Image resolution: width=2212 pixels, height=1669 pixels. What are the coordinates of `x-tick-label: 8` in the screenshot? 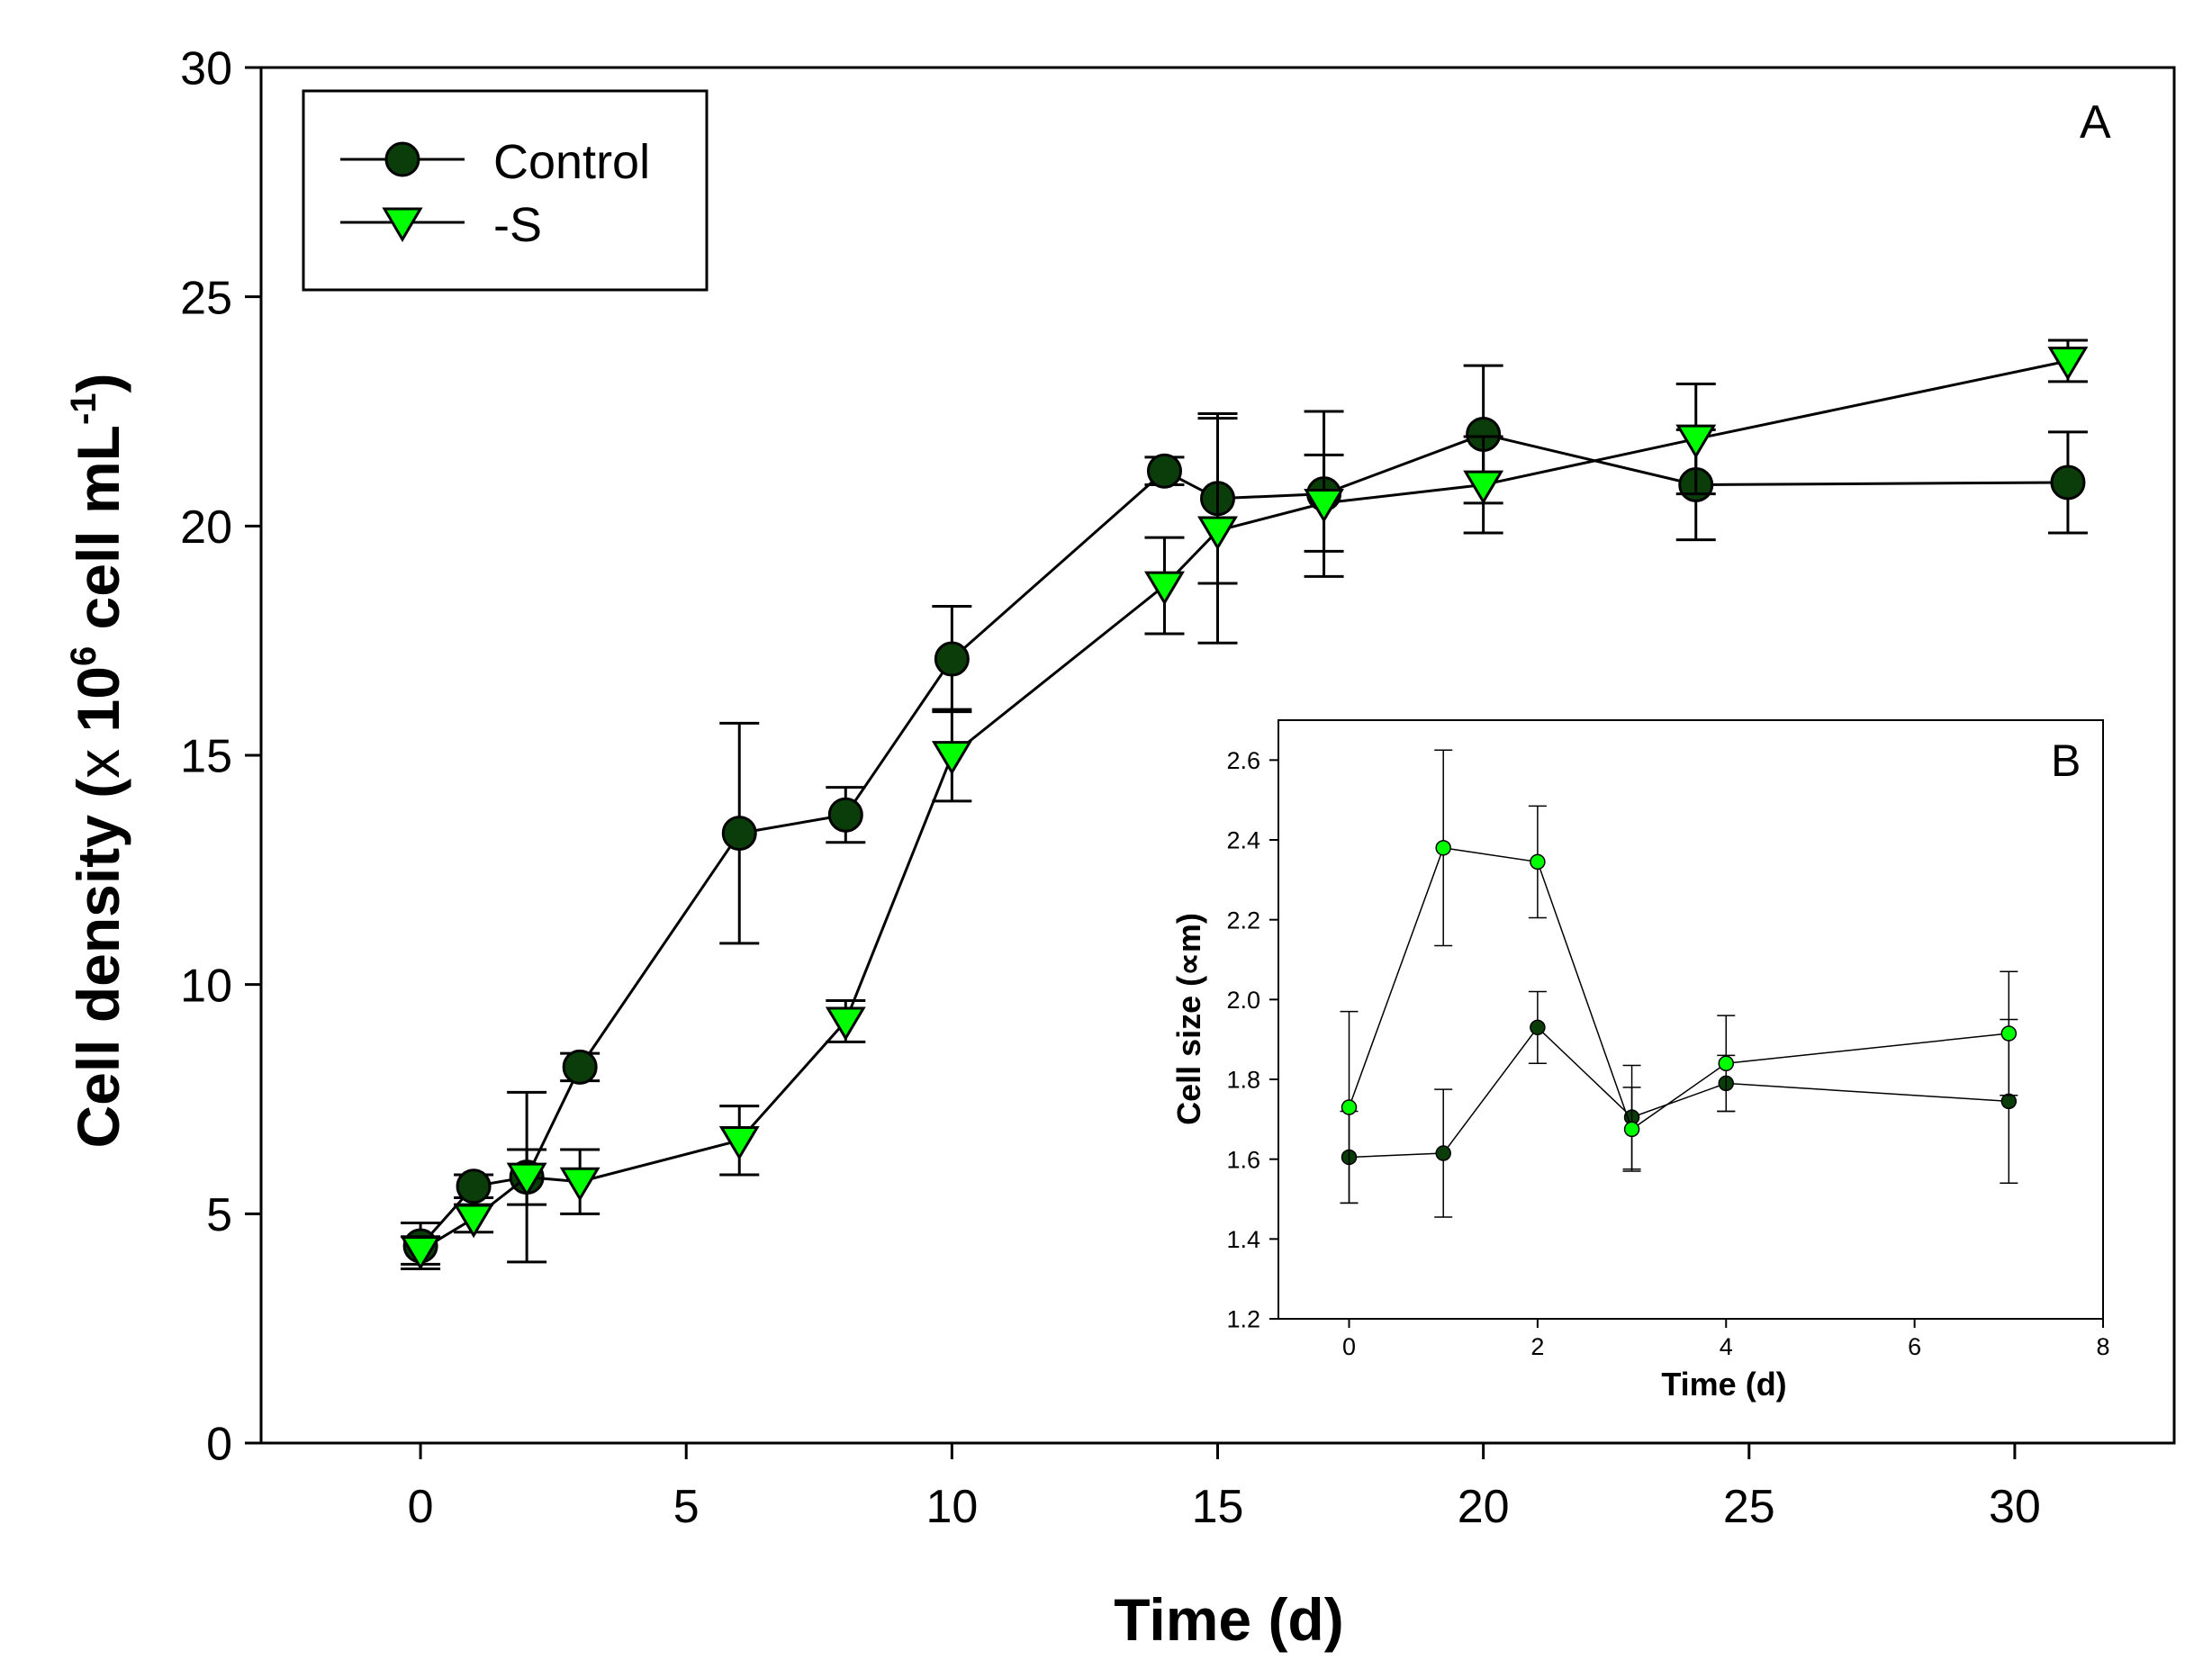 It's located at (2102, 1346).